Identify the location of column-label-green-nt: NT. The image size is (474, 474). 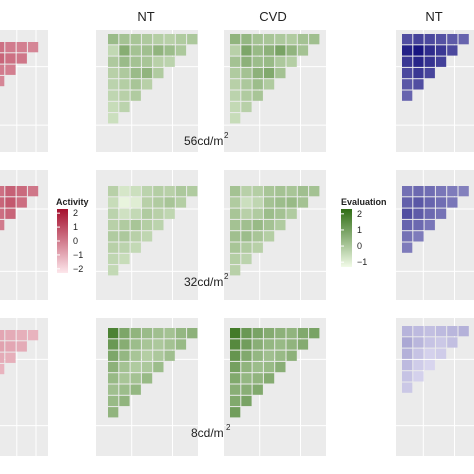
(145, 16).